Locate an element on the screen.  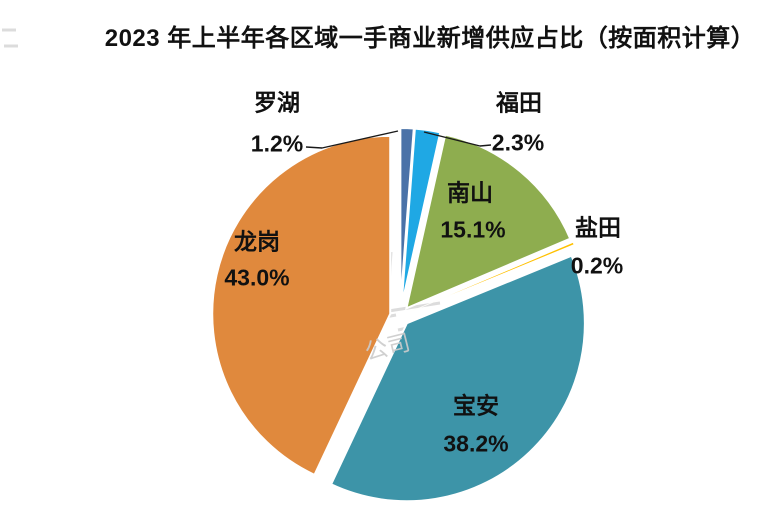
slice-name-futian: 福田 is located at coordinates (519, 102).